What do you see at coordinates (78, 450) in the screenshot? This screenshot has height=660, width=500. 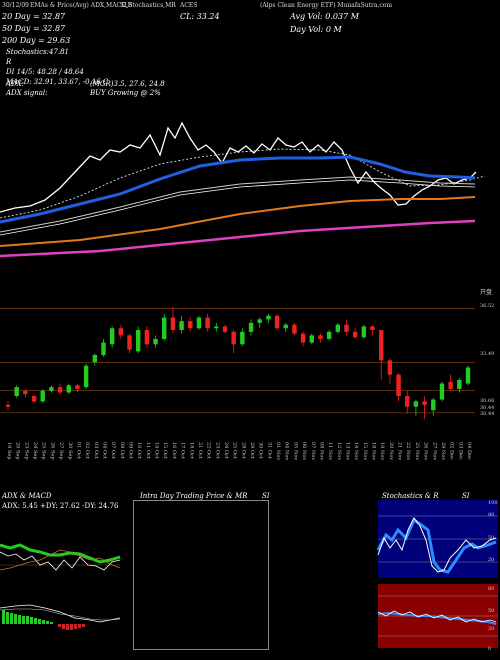 I see `date-tick-label: 01 Oct` at bounding box center [78, 450].